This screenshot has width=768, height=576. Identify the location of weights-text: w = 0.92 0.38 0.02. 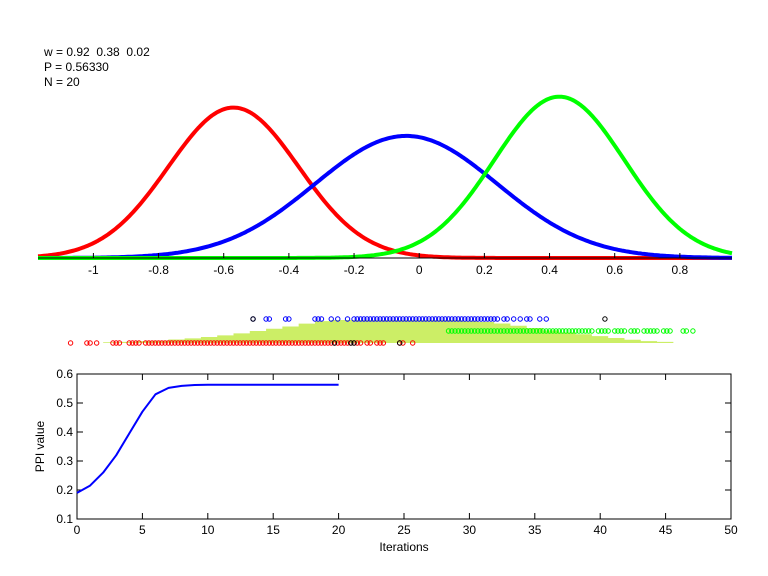
(97, 52).